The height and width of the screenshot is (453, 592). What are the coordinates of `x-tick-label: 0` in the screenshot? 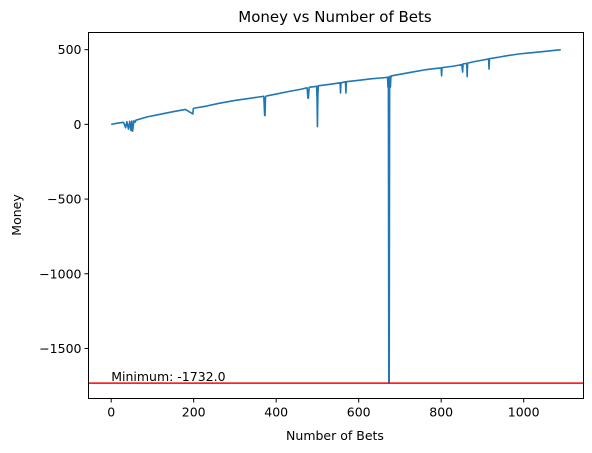 It's located at (111, 412).